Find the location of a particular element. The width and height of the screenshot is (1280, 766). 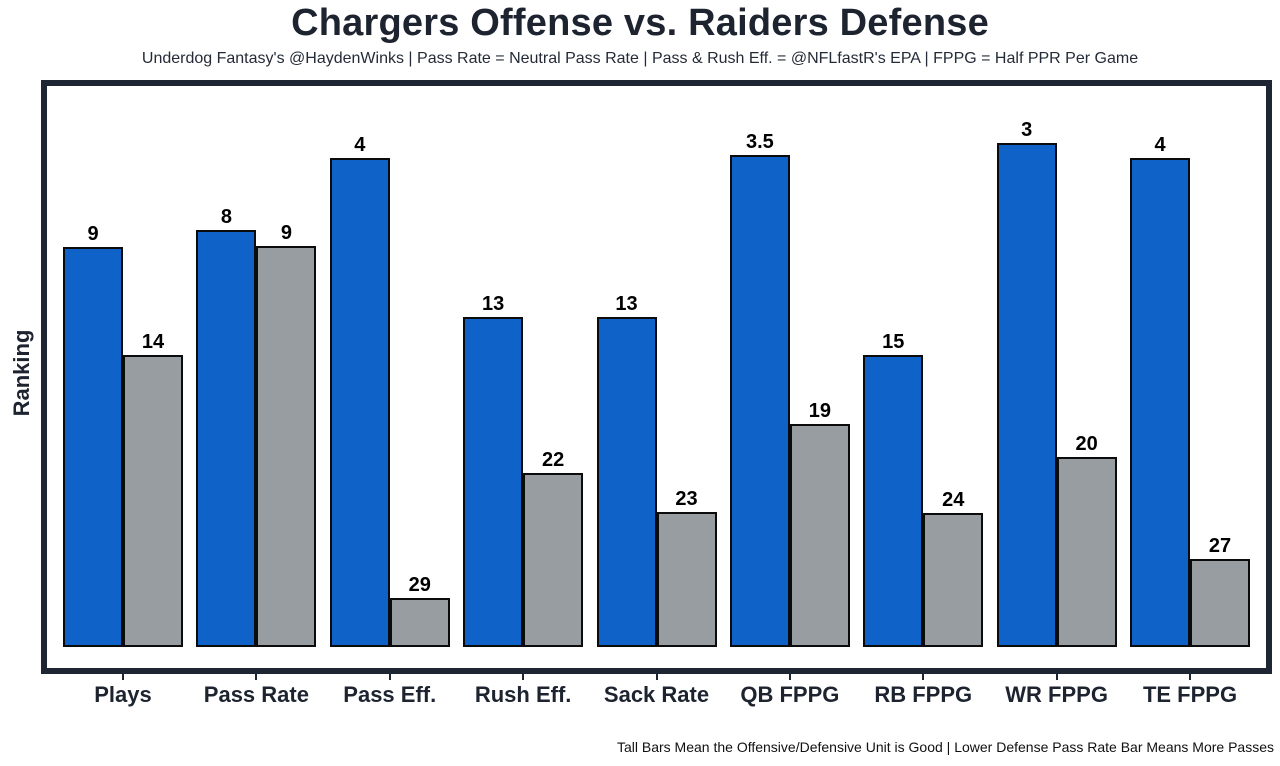

x-axis-cell: RB FPPG is located at coordinates (923, 691).